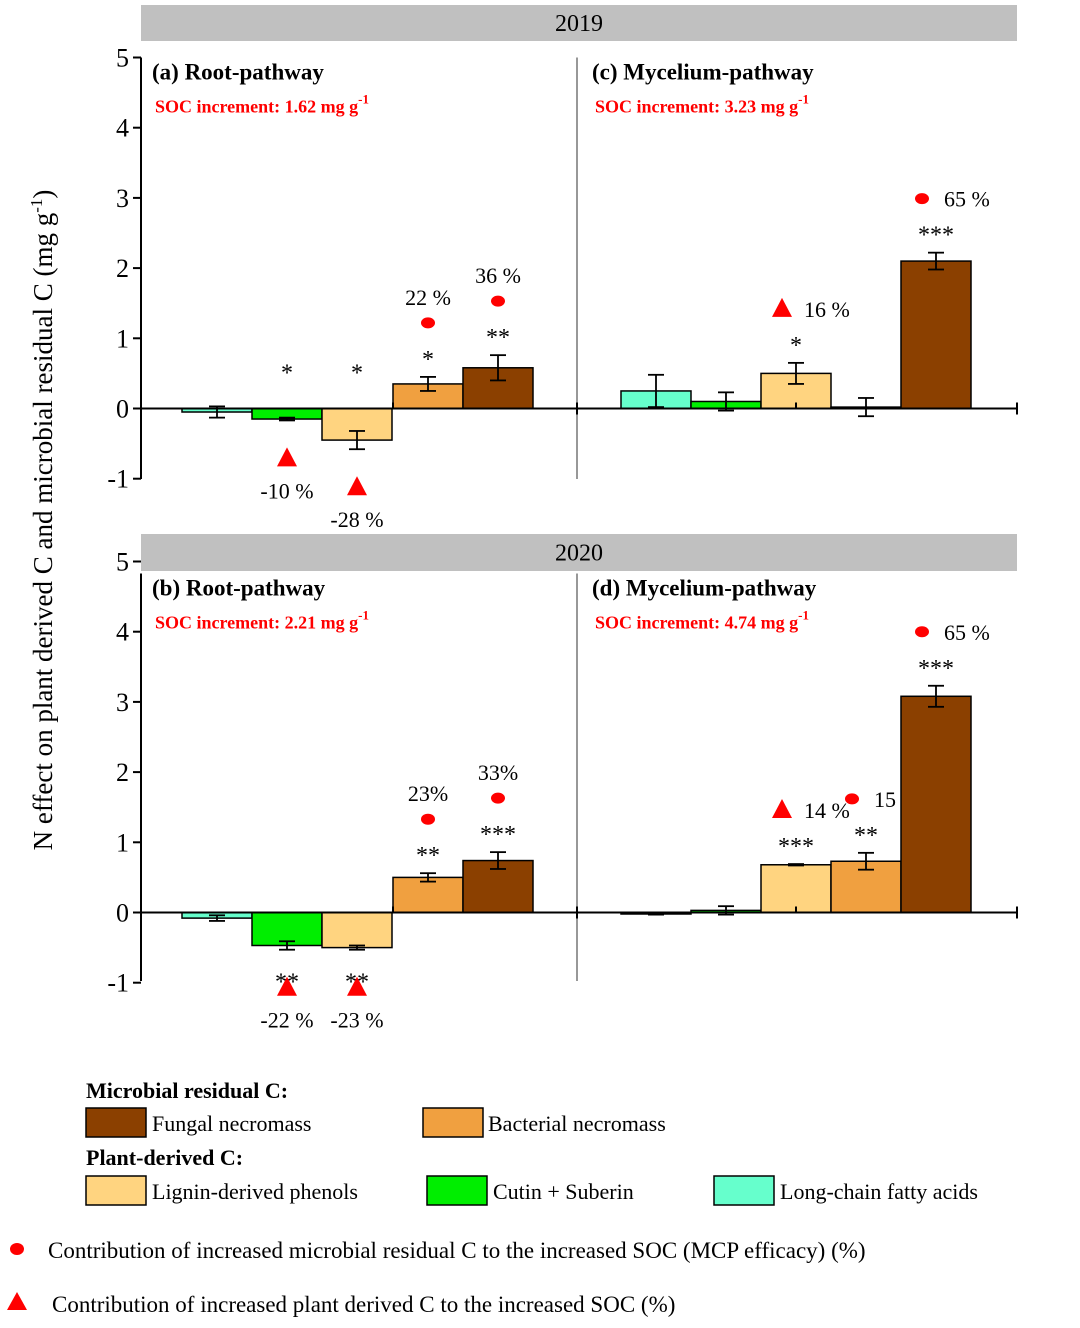 The width and height of the screenshot is (1080, 1328). What do you see at coordinates (17, 1249) in the screenshot?
I see `dot-marker-key` at bounding box center [17, 1249].